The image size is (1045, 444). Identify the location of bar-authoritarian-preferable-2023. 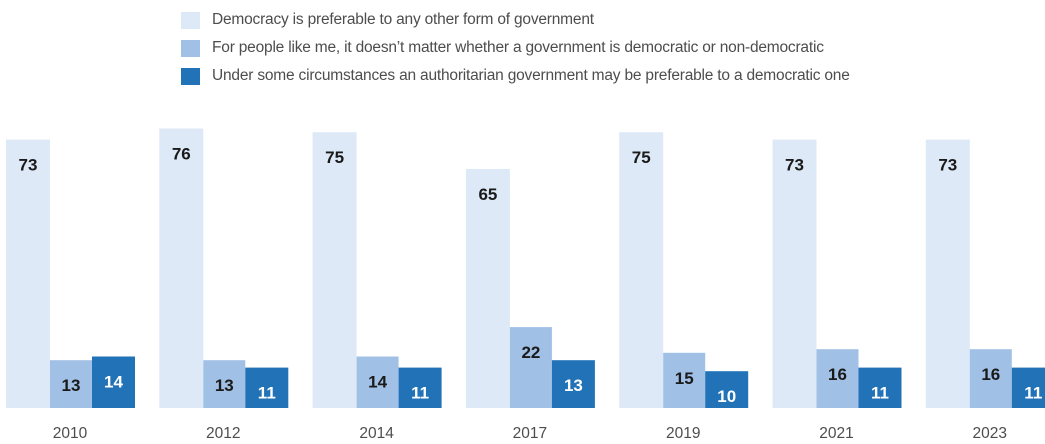
(1028, 387).